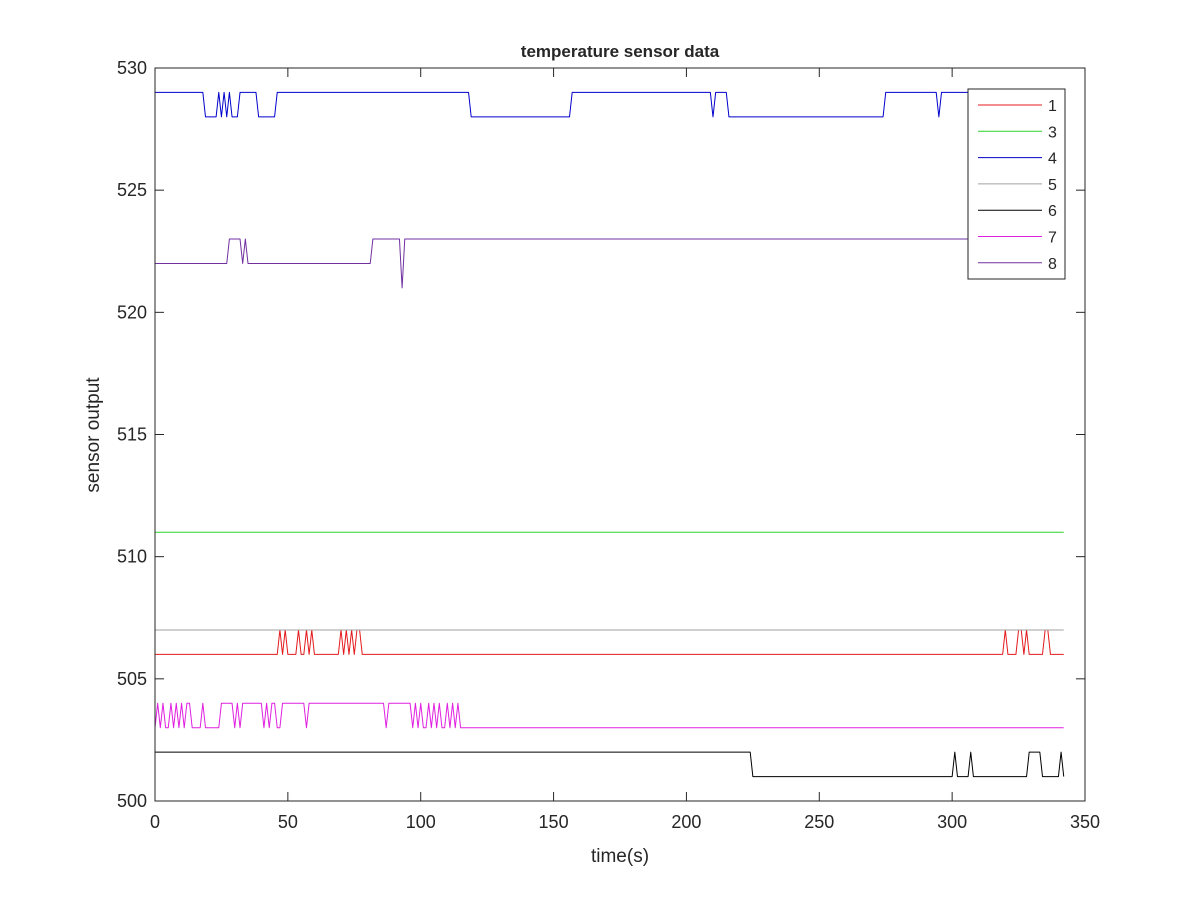  Describe the element at coordinates (819, 822) in the screenshot. I see `x-tick-label: 250` at that location.